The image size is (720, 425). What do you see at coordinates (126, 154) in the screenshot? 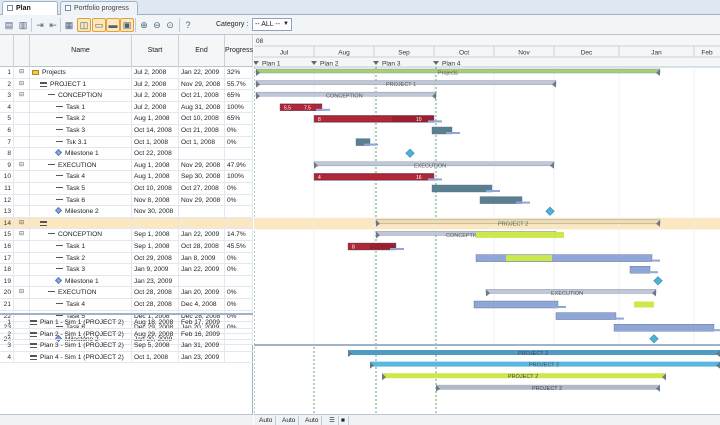
I see `table-row: 8 Milestone 1 Oct 22, 2008` at bounding box center [126, 154].